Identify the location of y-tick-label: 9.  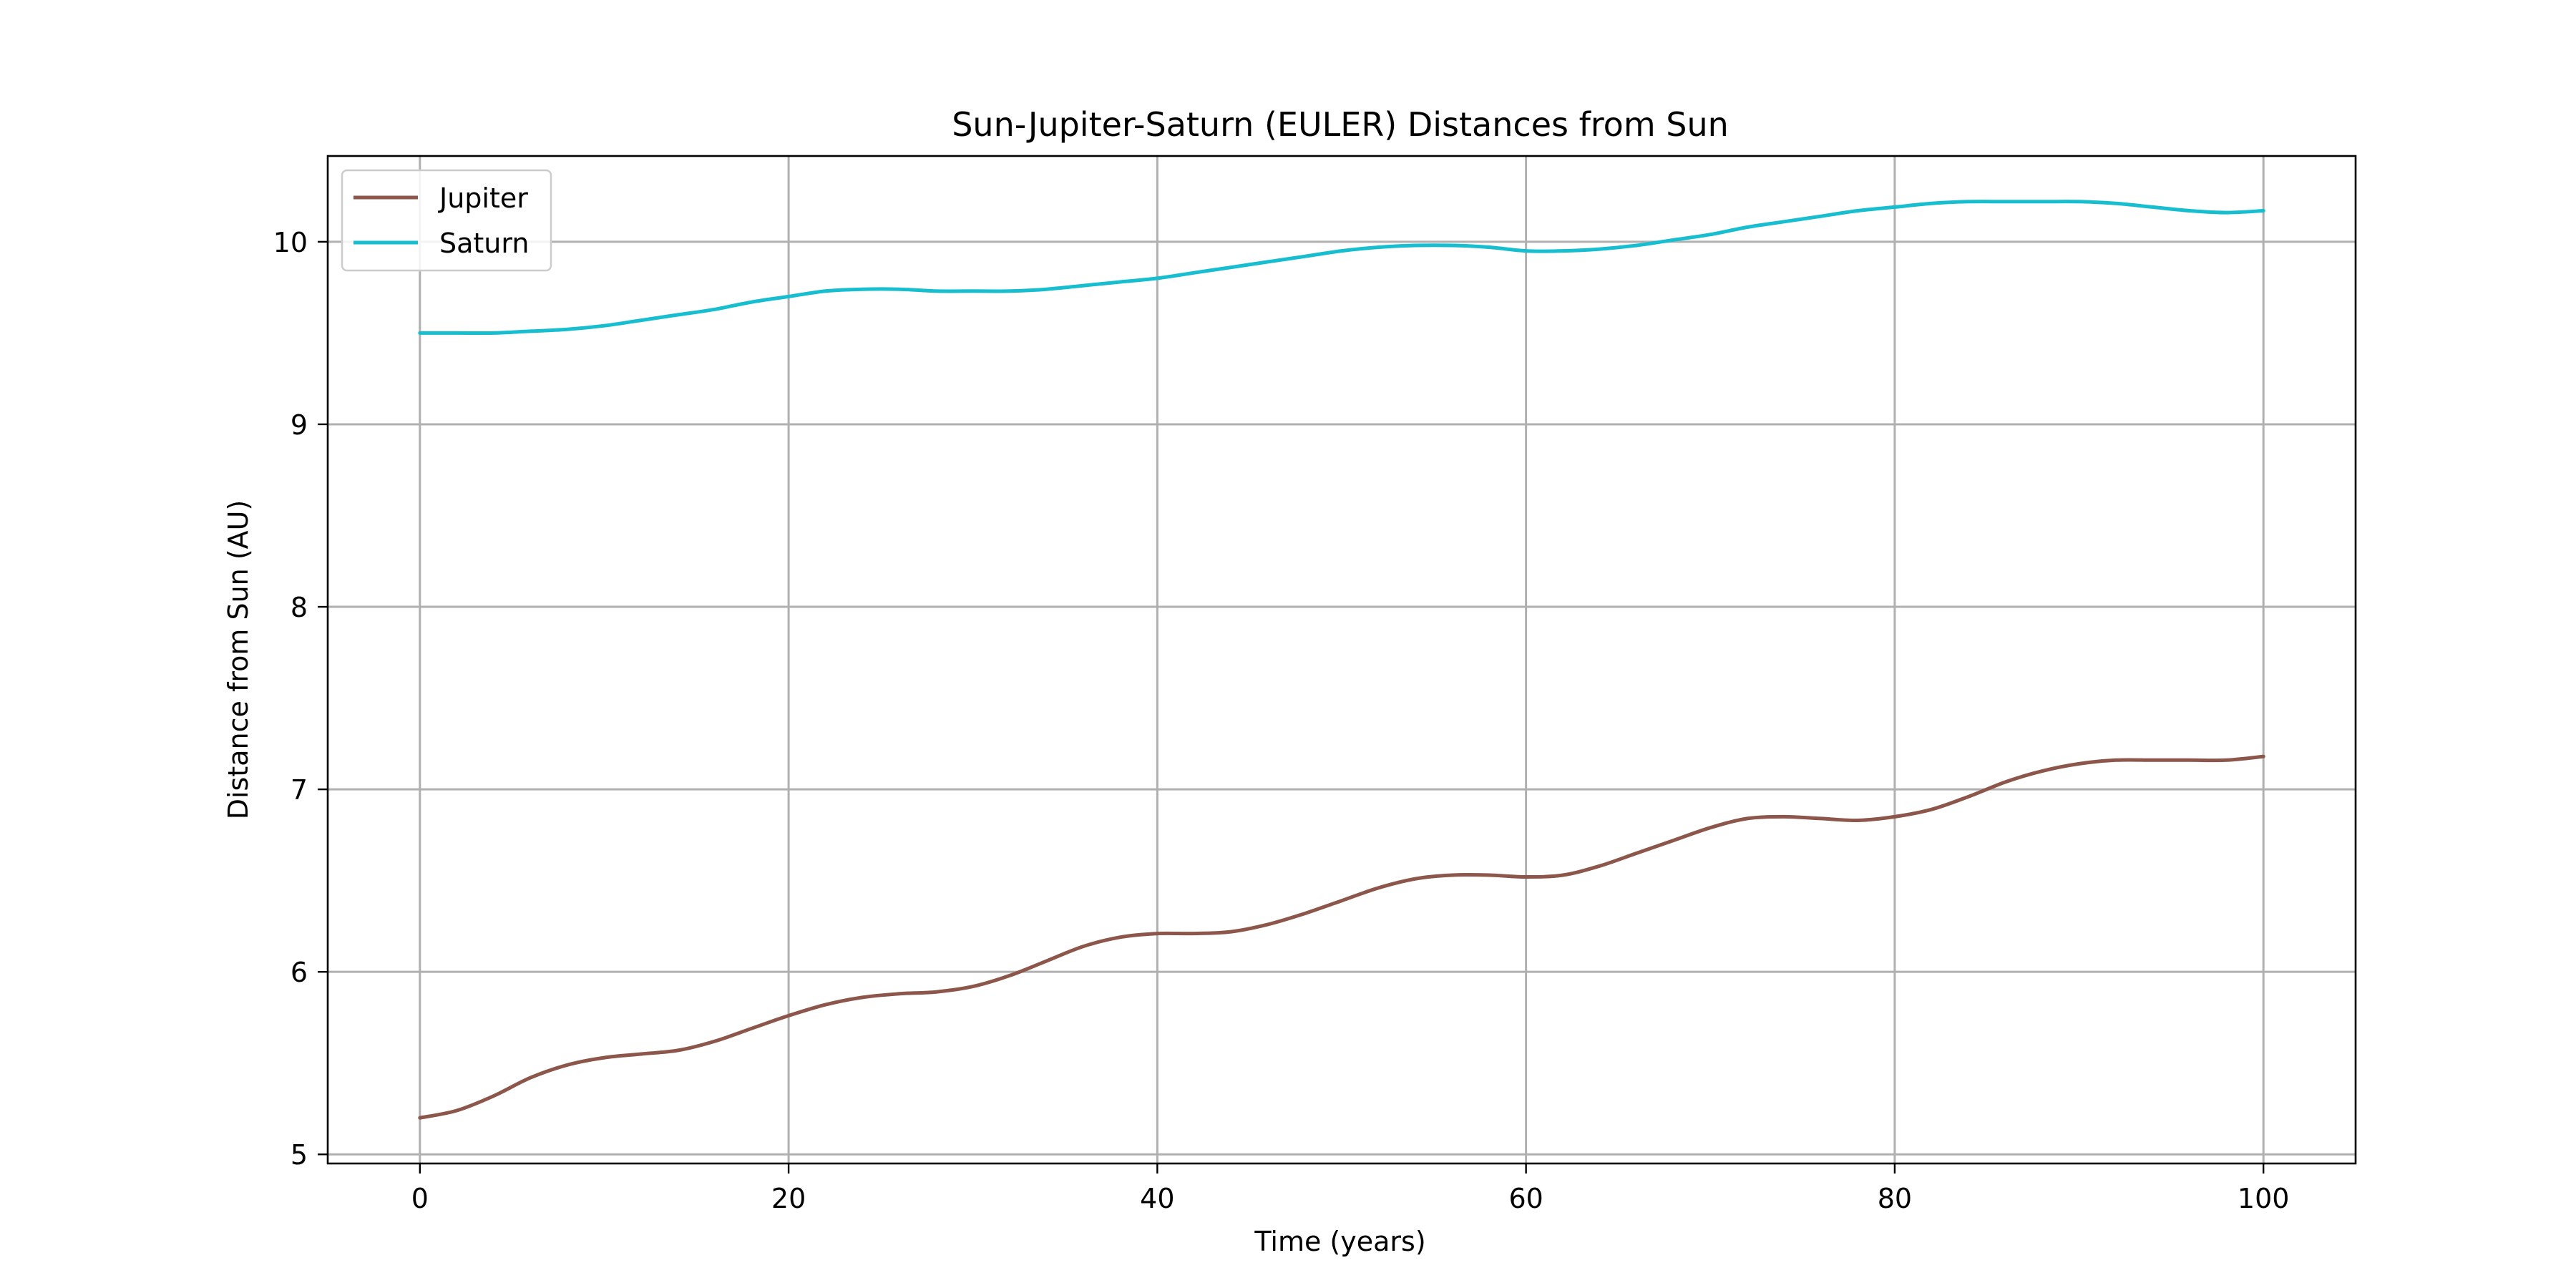
(299, 425).